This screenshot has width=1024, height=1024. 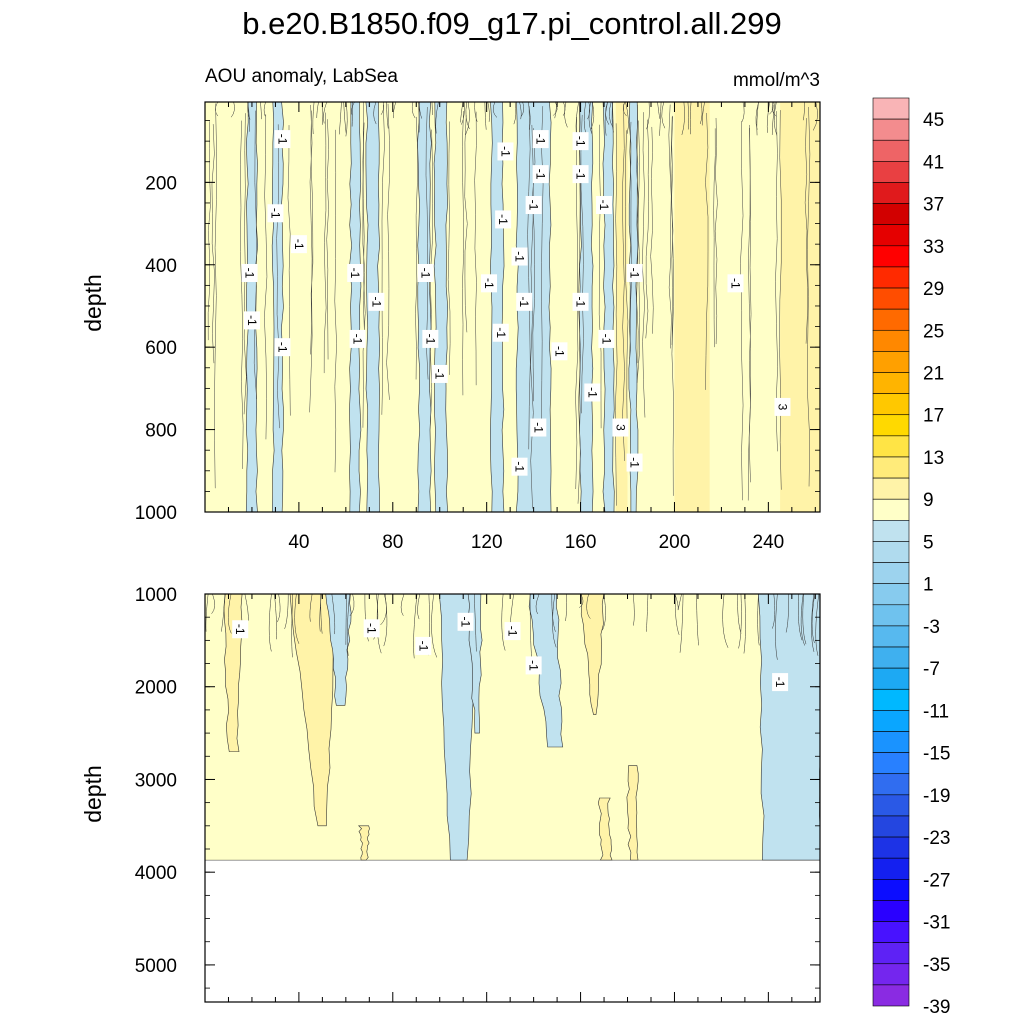 What do you see at coordinates (512, 23) in the screenshot?
I see `figure-title: b.e20.B1850.f09_g17.pi_control.all.299` at bounding box center [512, 23].